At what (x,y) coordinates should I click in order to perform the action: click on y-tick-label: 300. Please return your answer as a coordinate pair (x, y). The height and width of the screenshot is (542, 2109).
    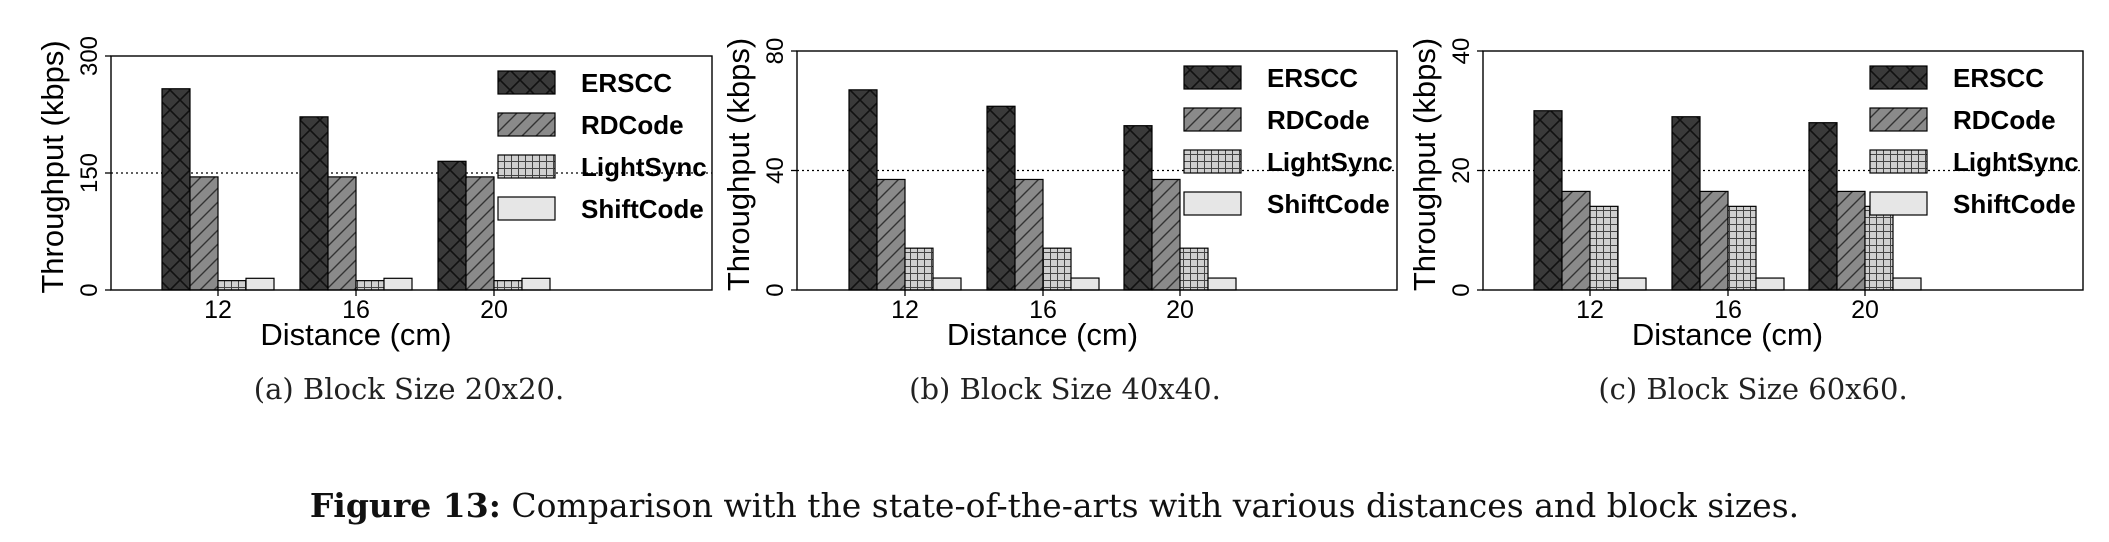
    Looking at the image, I should click on (89, 56).